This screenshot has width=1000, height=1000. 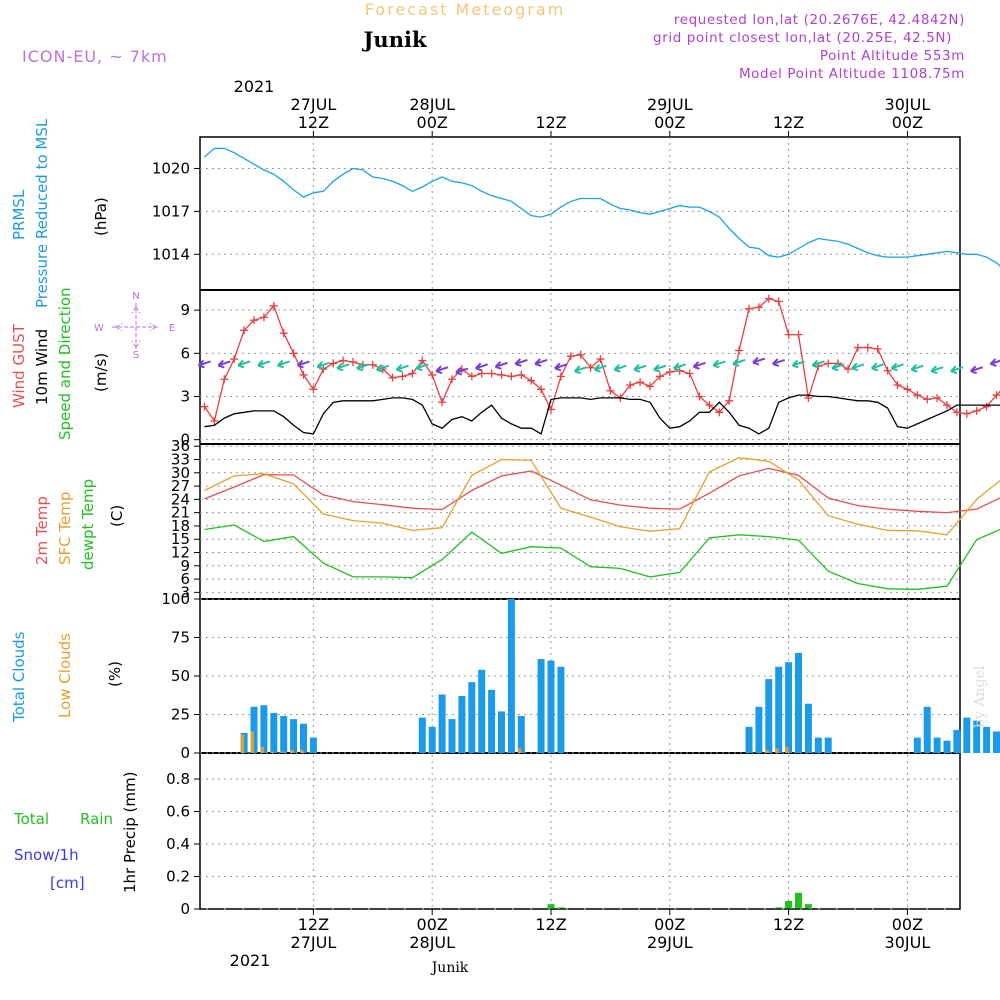 I want to click on sfc-temp-line, so click(x=602, y=496).